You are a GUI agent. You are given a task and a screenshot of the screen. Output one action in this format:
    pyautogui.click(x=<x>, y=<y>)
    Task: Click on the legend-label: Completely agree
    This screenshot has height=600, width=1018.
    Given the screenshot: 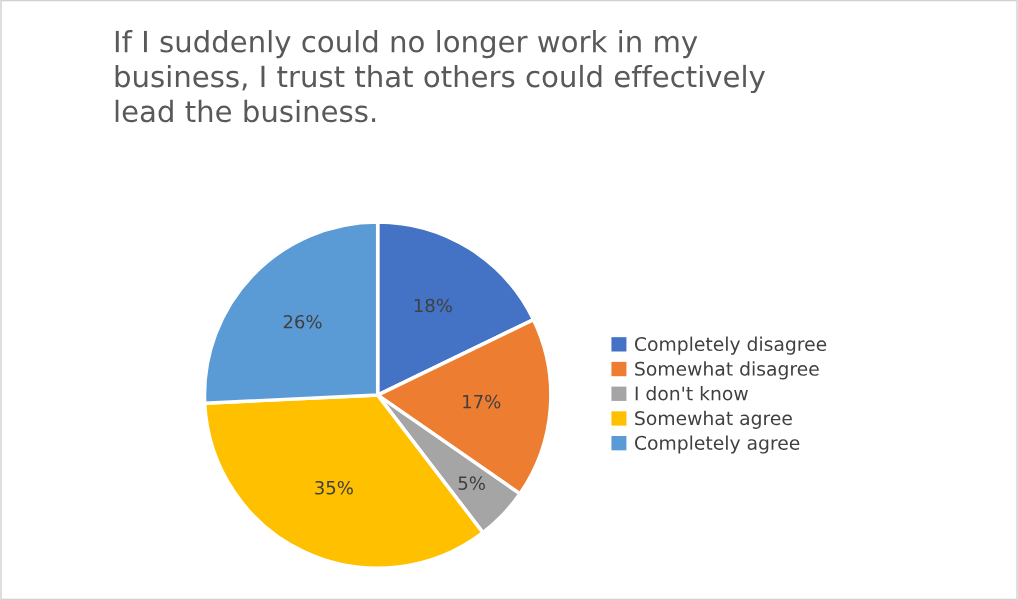 What is the action you would take?
    pyautogui.click(x=717, y=444)
    